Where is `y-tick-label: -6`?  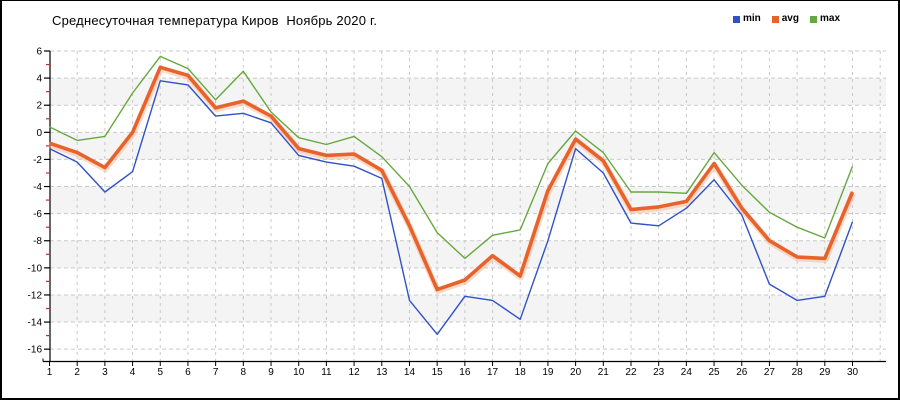 y-tick-label: -6 is located at coordinates (37, 214).